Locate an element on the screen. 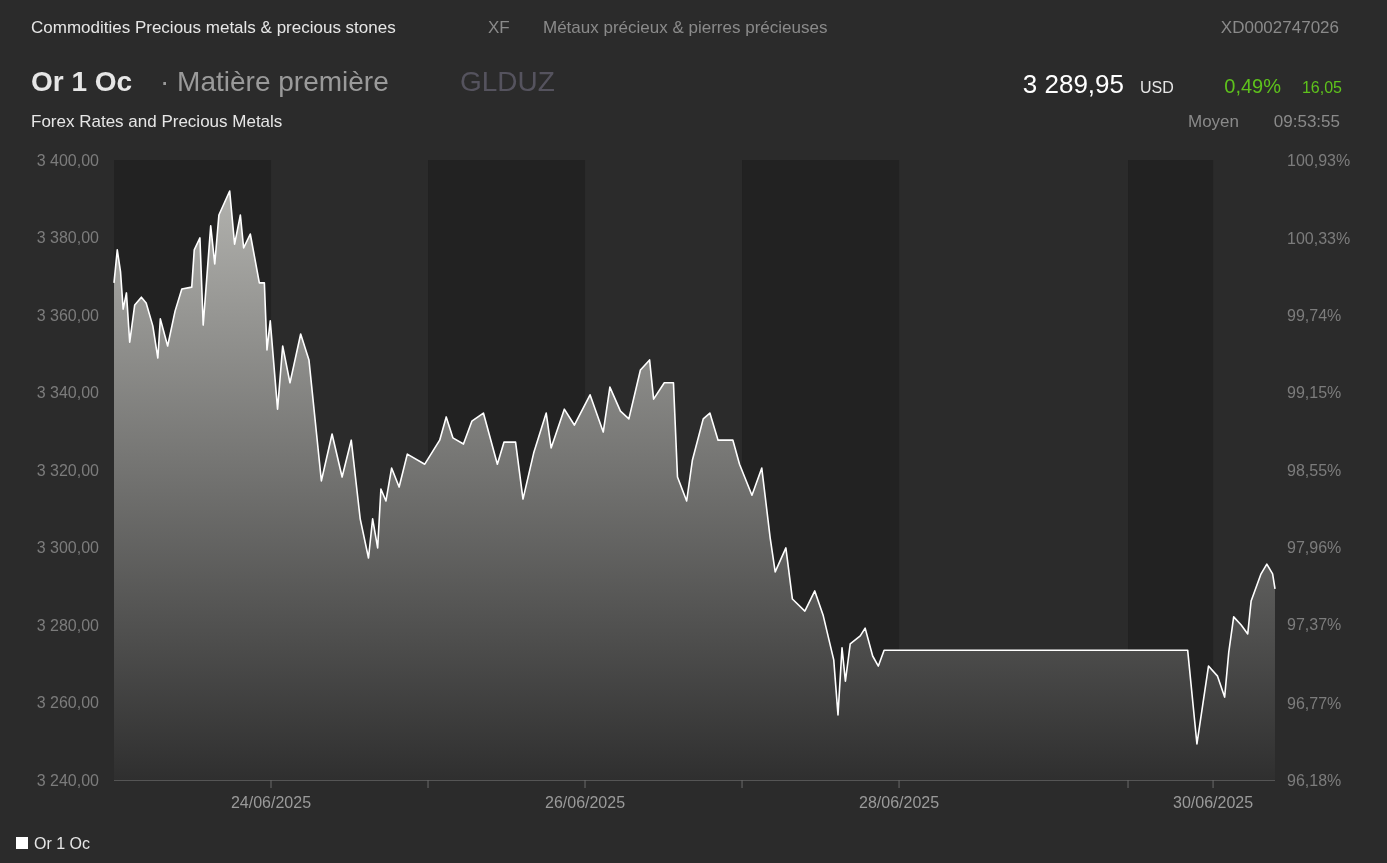 This screenshot has height=863, width=1387. y-tick-label: 3 380,00 is located at coordinates (68, 238).